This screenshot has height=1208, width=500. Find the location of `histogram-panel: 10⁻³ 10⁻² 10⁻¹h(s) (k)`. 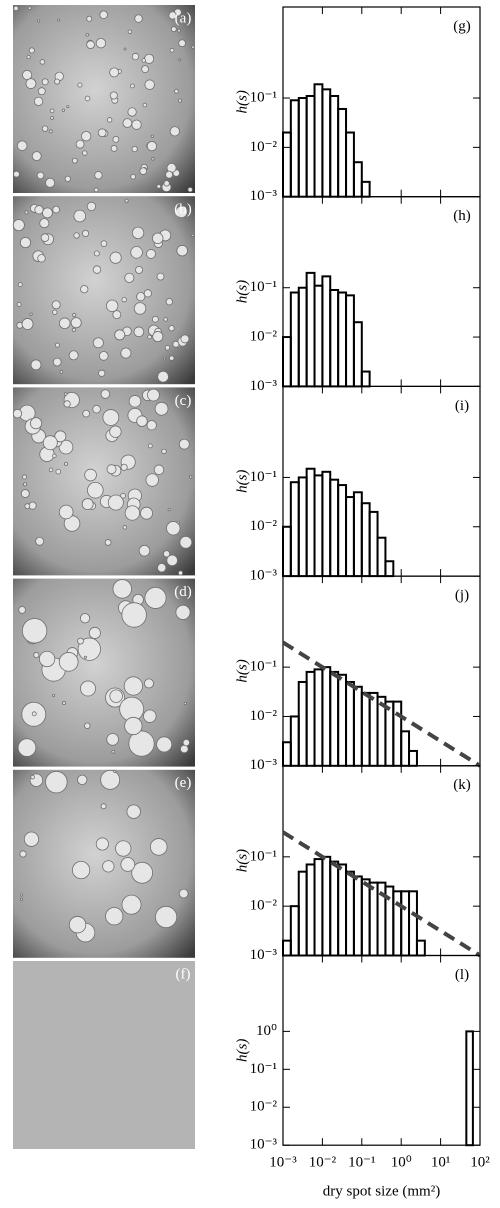

histogram-panel: 10⁻³ 10⁻² 10⁻¹h(s) (k) is located at coordinates (358, 864).